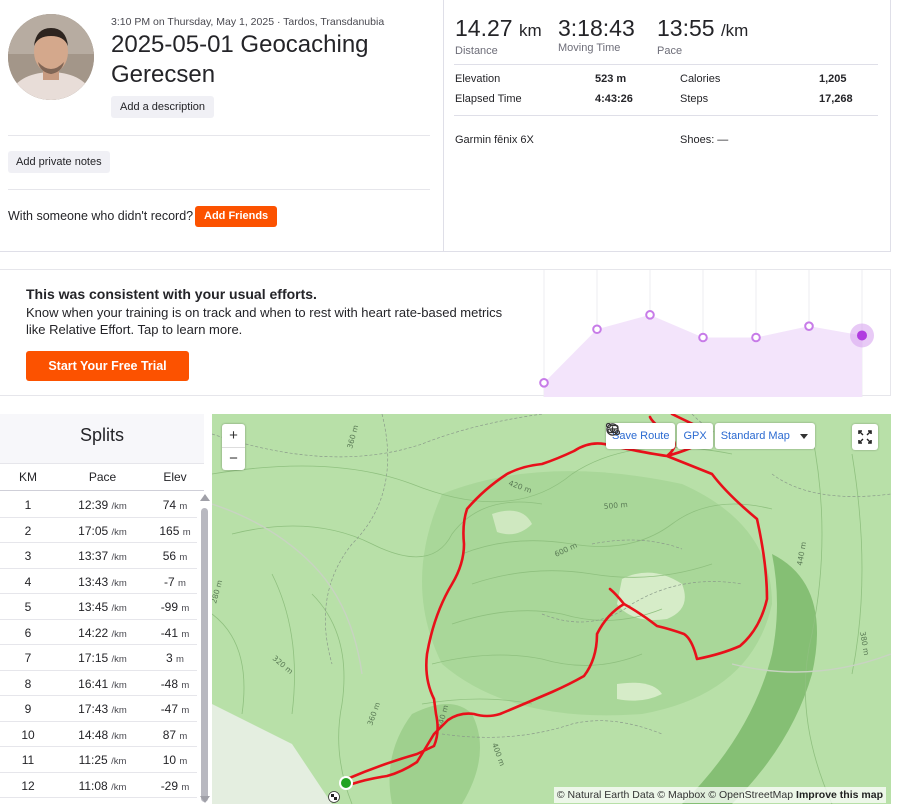  I want to click on add-private-notes-button: Add private notes, so click(59, 162).